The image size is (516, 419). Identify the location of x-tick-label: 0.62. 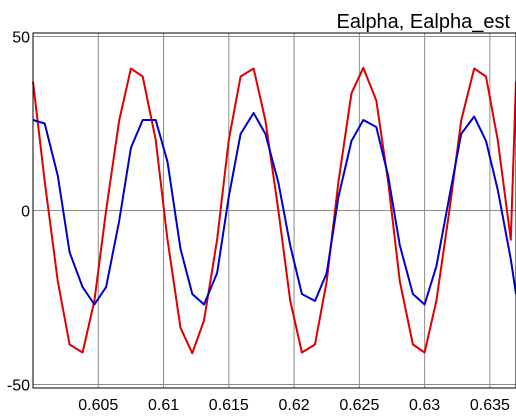
(294, 405).